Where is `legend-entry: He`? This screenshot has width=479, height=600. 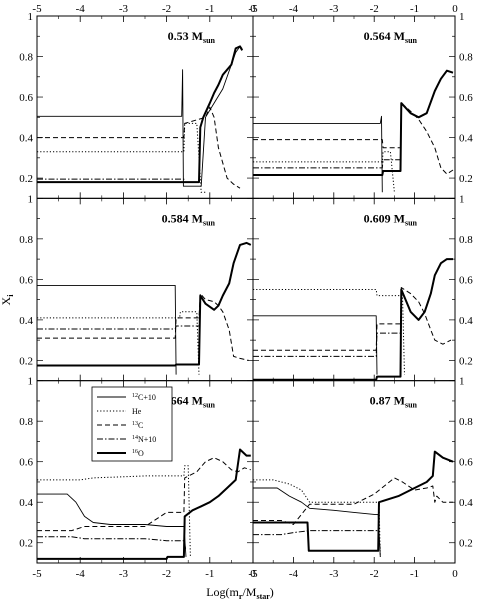
legend-entry: He is located at coordinates (137, 411).